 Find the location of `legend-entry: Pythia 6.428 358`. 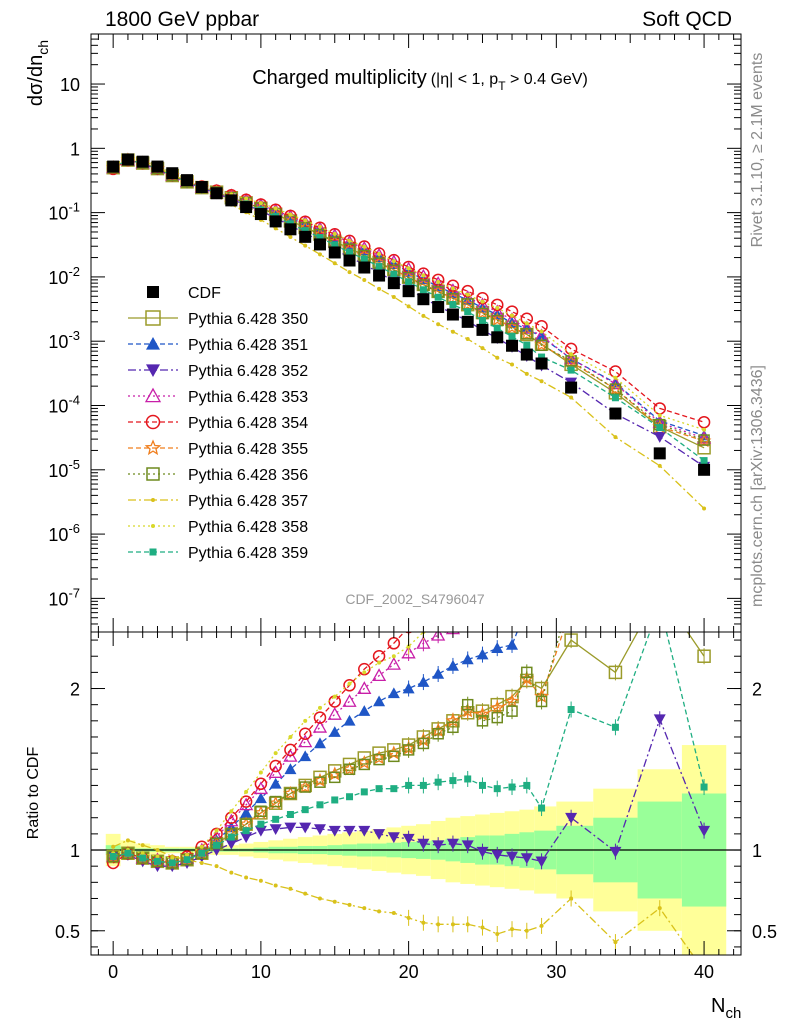

legend-entry: Pythia 6.428 358 is located at coordinates (218, 527).